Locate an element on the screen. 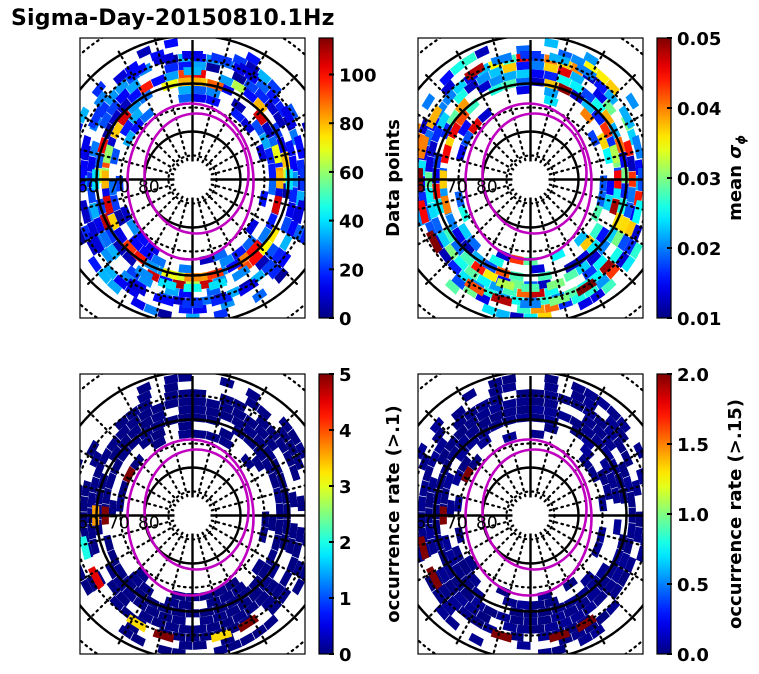 The image size is (759, 674). colorbar-tick-label: 3 is located at coordinates (345, 487).